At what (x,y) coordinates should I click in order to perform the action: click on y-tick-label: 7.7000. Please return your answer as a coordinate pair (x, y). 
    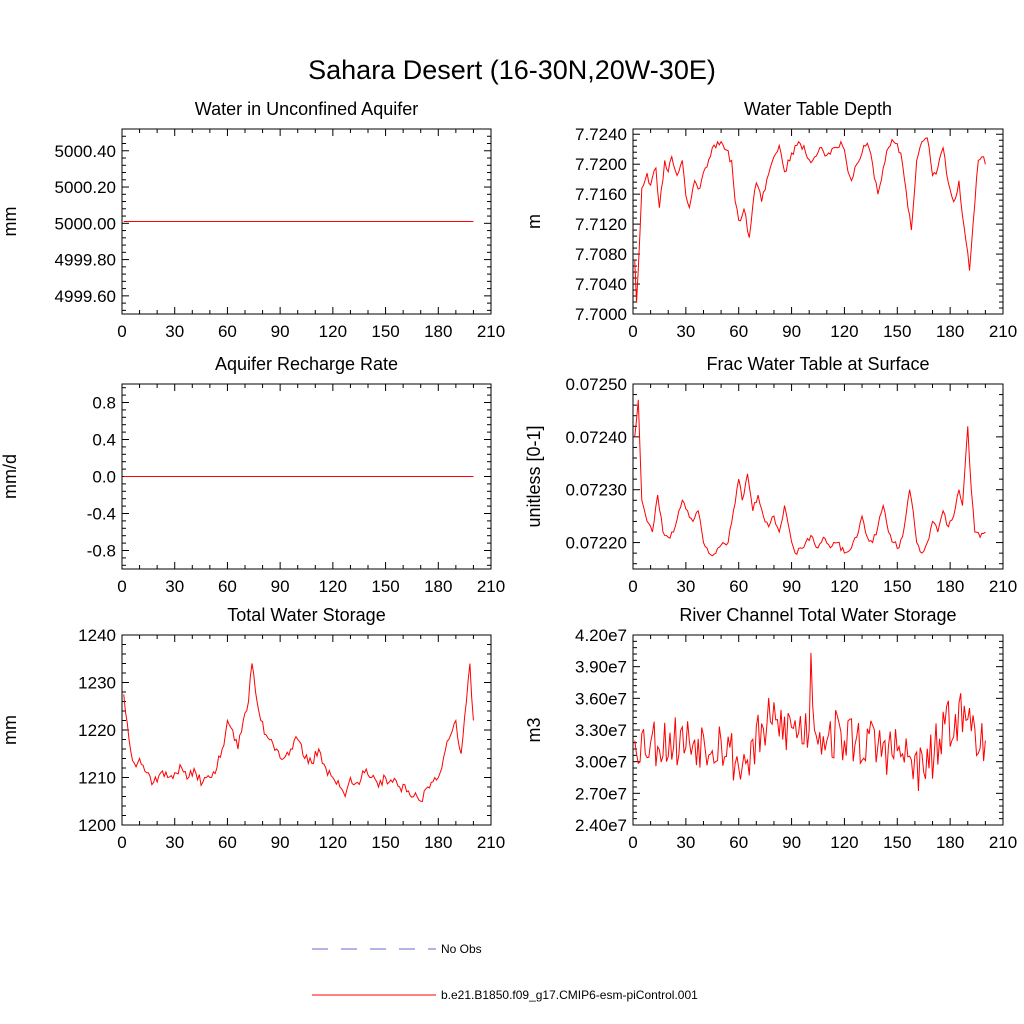
    Looking at the image, I should click on (601, 314).